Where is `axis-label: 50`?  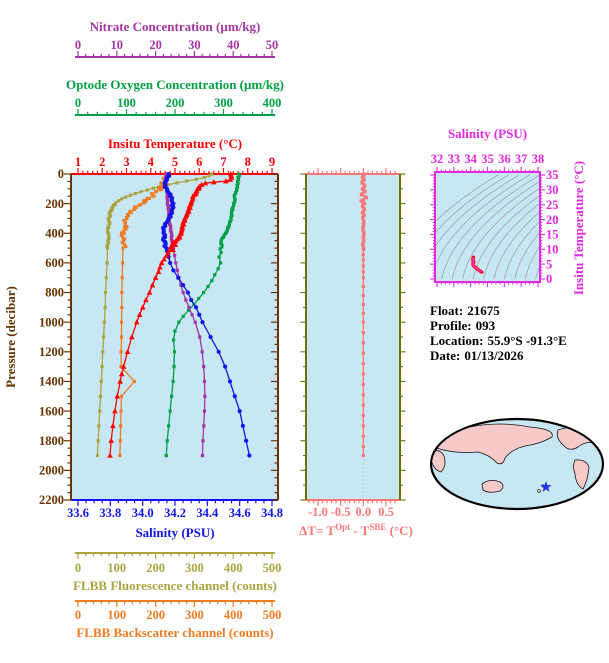
axis-label: 50 is located at coordinates (272, 45).